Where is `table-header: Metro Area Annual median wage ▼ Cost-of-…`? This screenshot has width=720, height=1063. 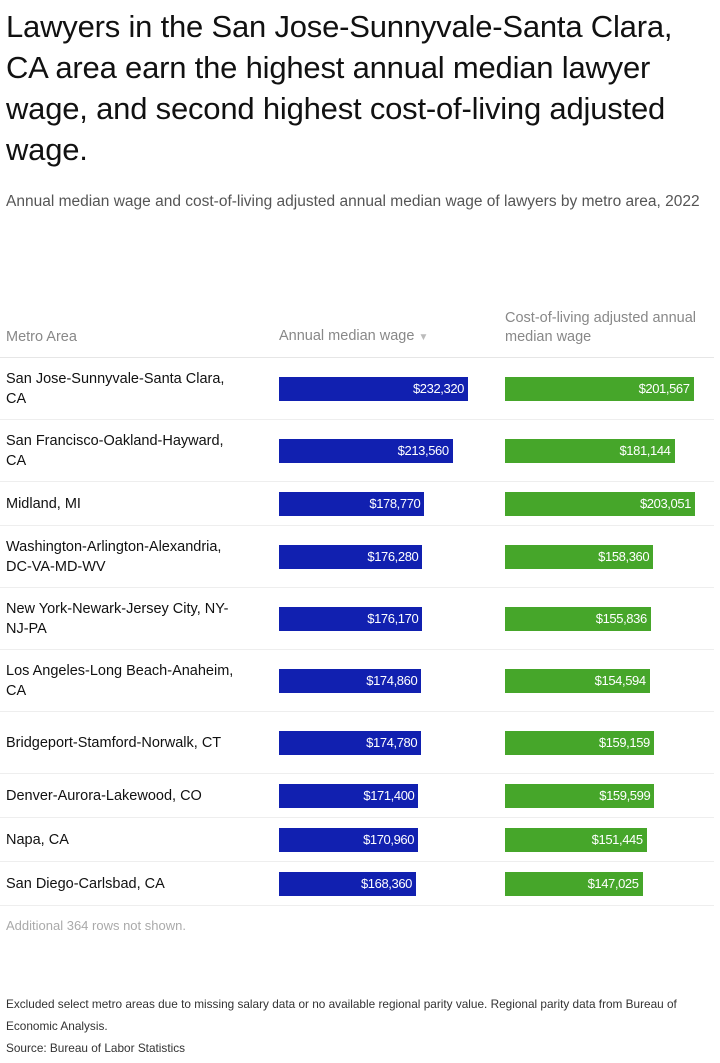 table-header: Metro Area Annual median wage ▼ Cost-of-… is located at coordinates (357, 332).